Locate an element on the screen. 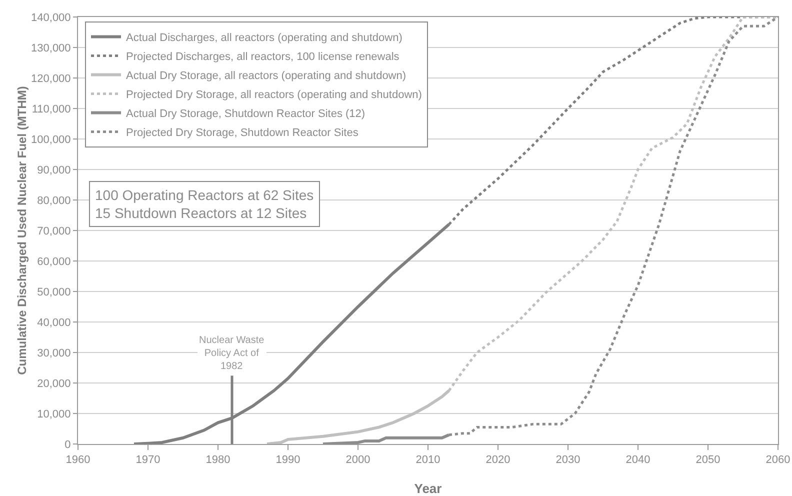  x-tick-label: 1990 is located at coordinates (288, 460).